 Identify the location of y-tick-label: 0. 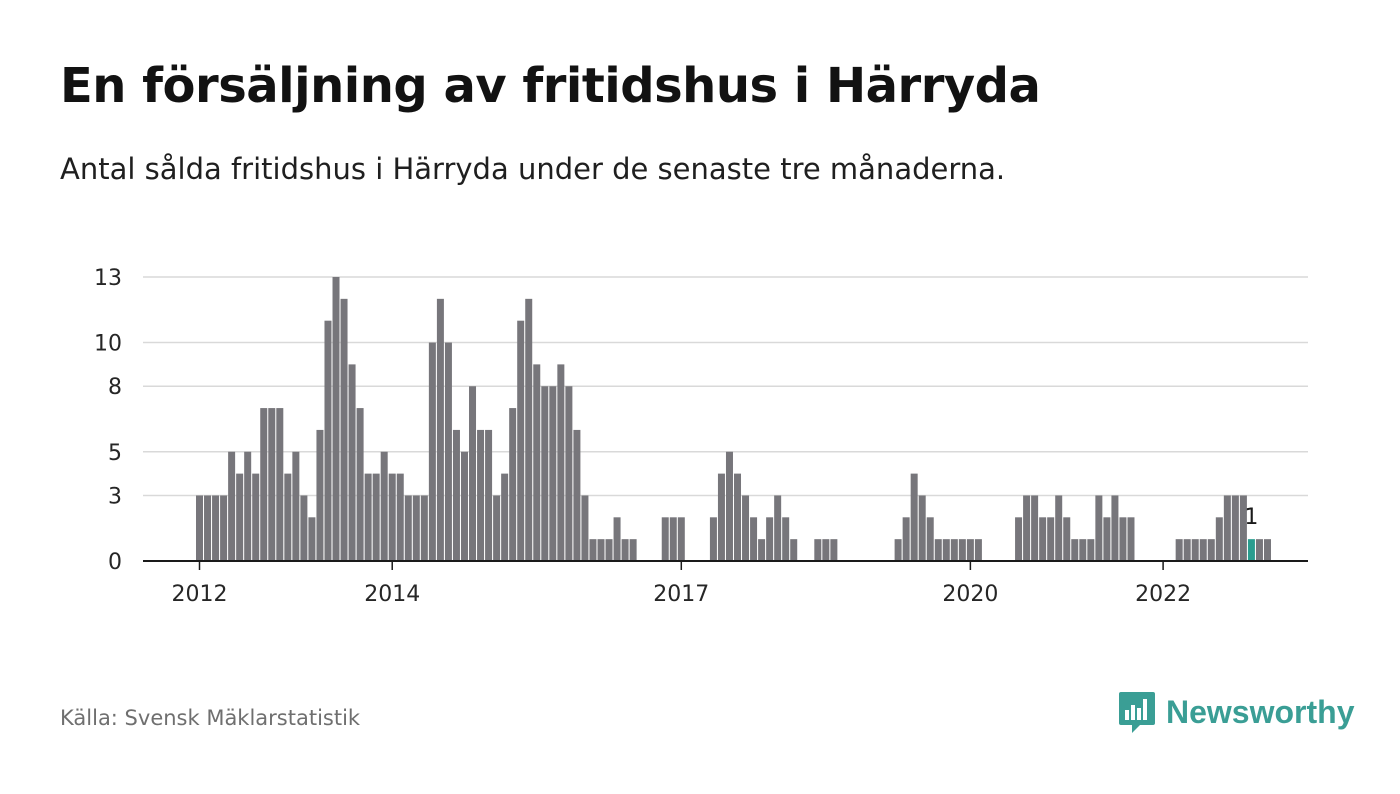
(115, 562).